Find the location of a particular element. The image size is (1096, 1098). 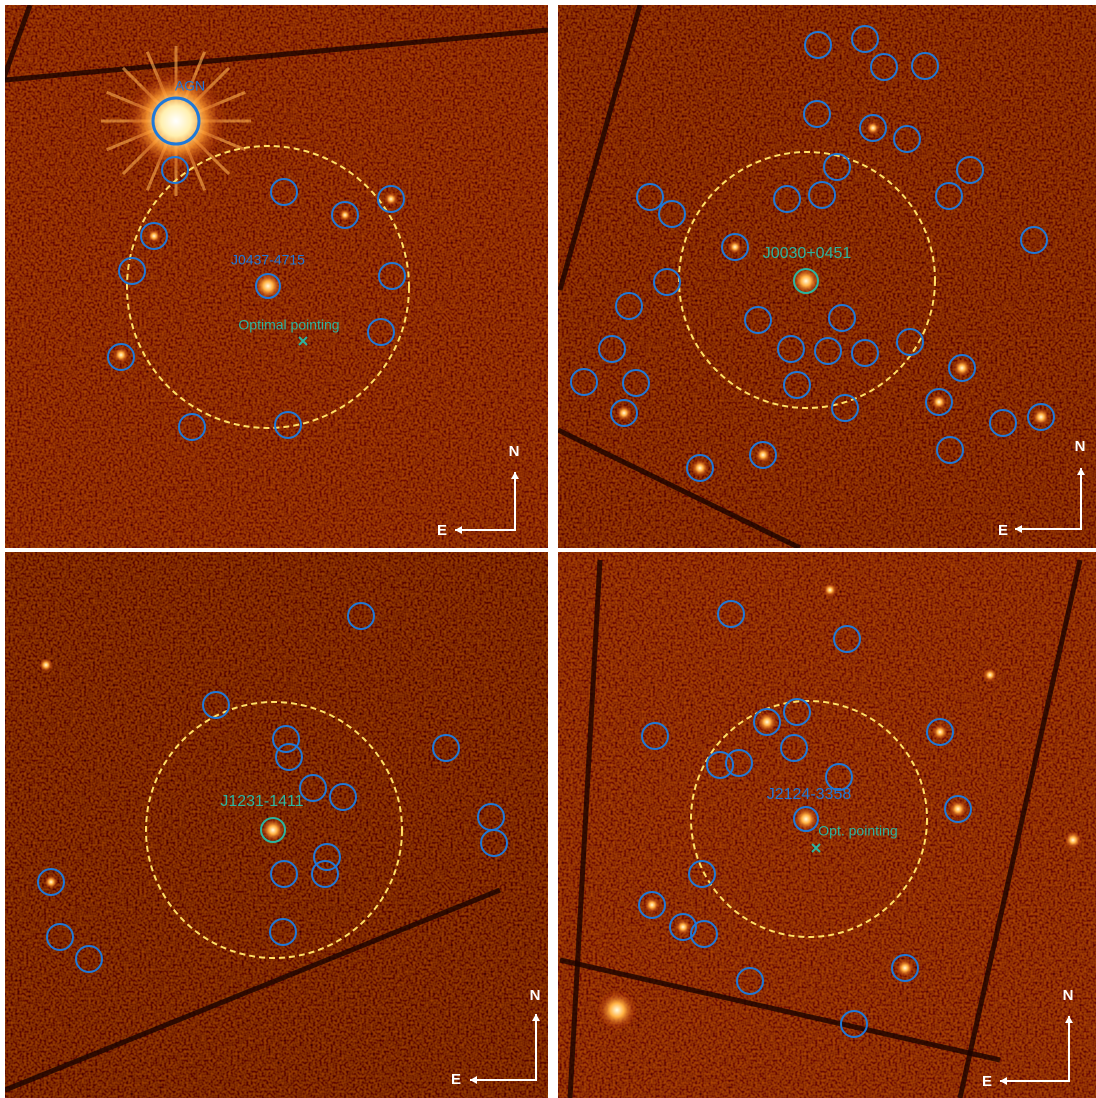

compass-arrow is located at coordinates (1035, 1049).